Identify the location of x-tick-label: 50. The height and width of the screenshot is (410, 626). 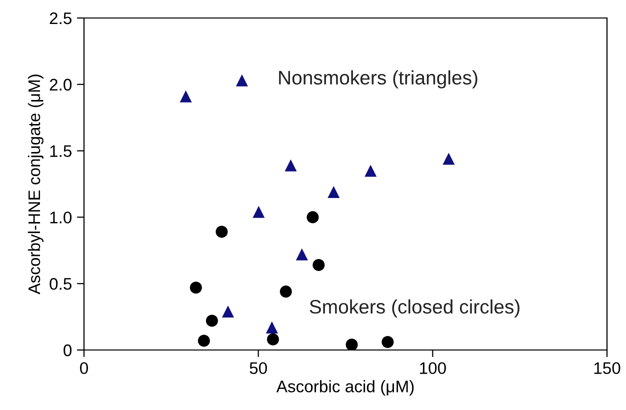
(258, 368).